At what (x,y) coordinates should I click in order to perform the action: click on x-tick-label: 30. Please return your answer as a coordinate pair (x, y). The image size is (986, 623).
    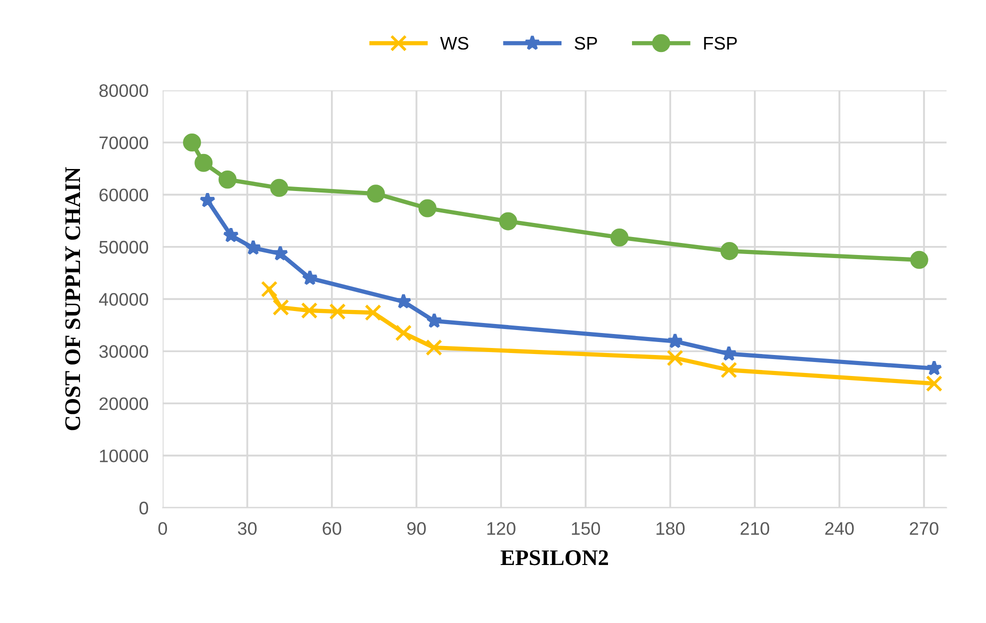
    Looking at the image, I should click on (247, 528).